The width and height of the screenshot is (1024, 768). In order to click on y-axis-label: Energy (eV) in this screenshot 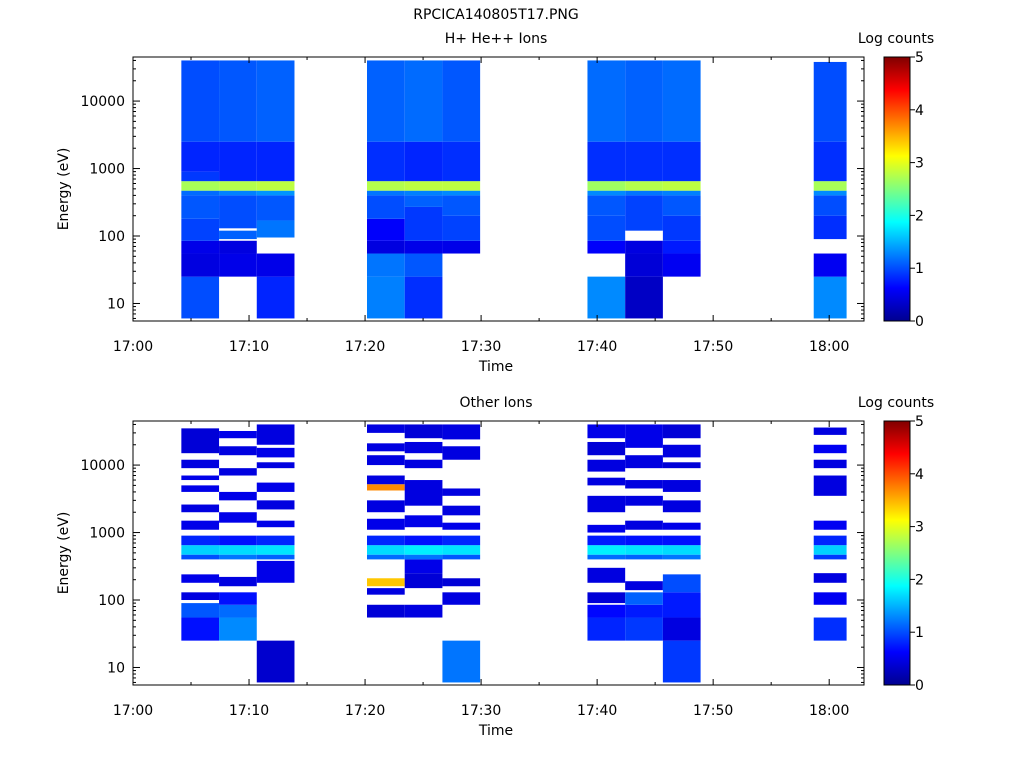, I will do `click(64, 553)`.